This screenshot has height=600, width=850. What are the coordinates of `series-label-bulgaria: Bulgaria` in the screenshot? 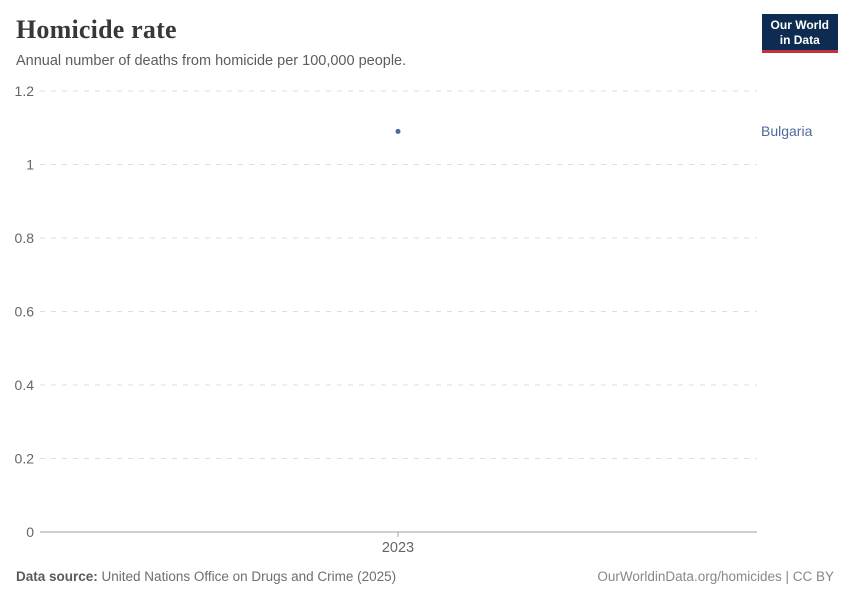 It's located at (787, 131).